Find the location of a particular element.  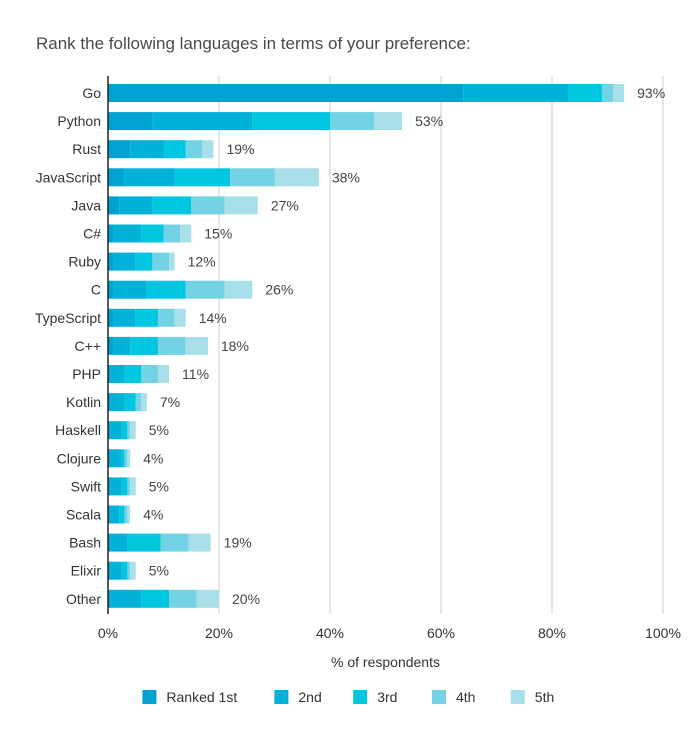

bar-haskell-ranked-1st is located at coordinates (109, 430).